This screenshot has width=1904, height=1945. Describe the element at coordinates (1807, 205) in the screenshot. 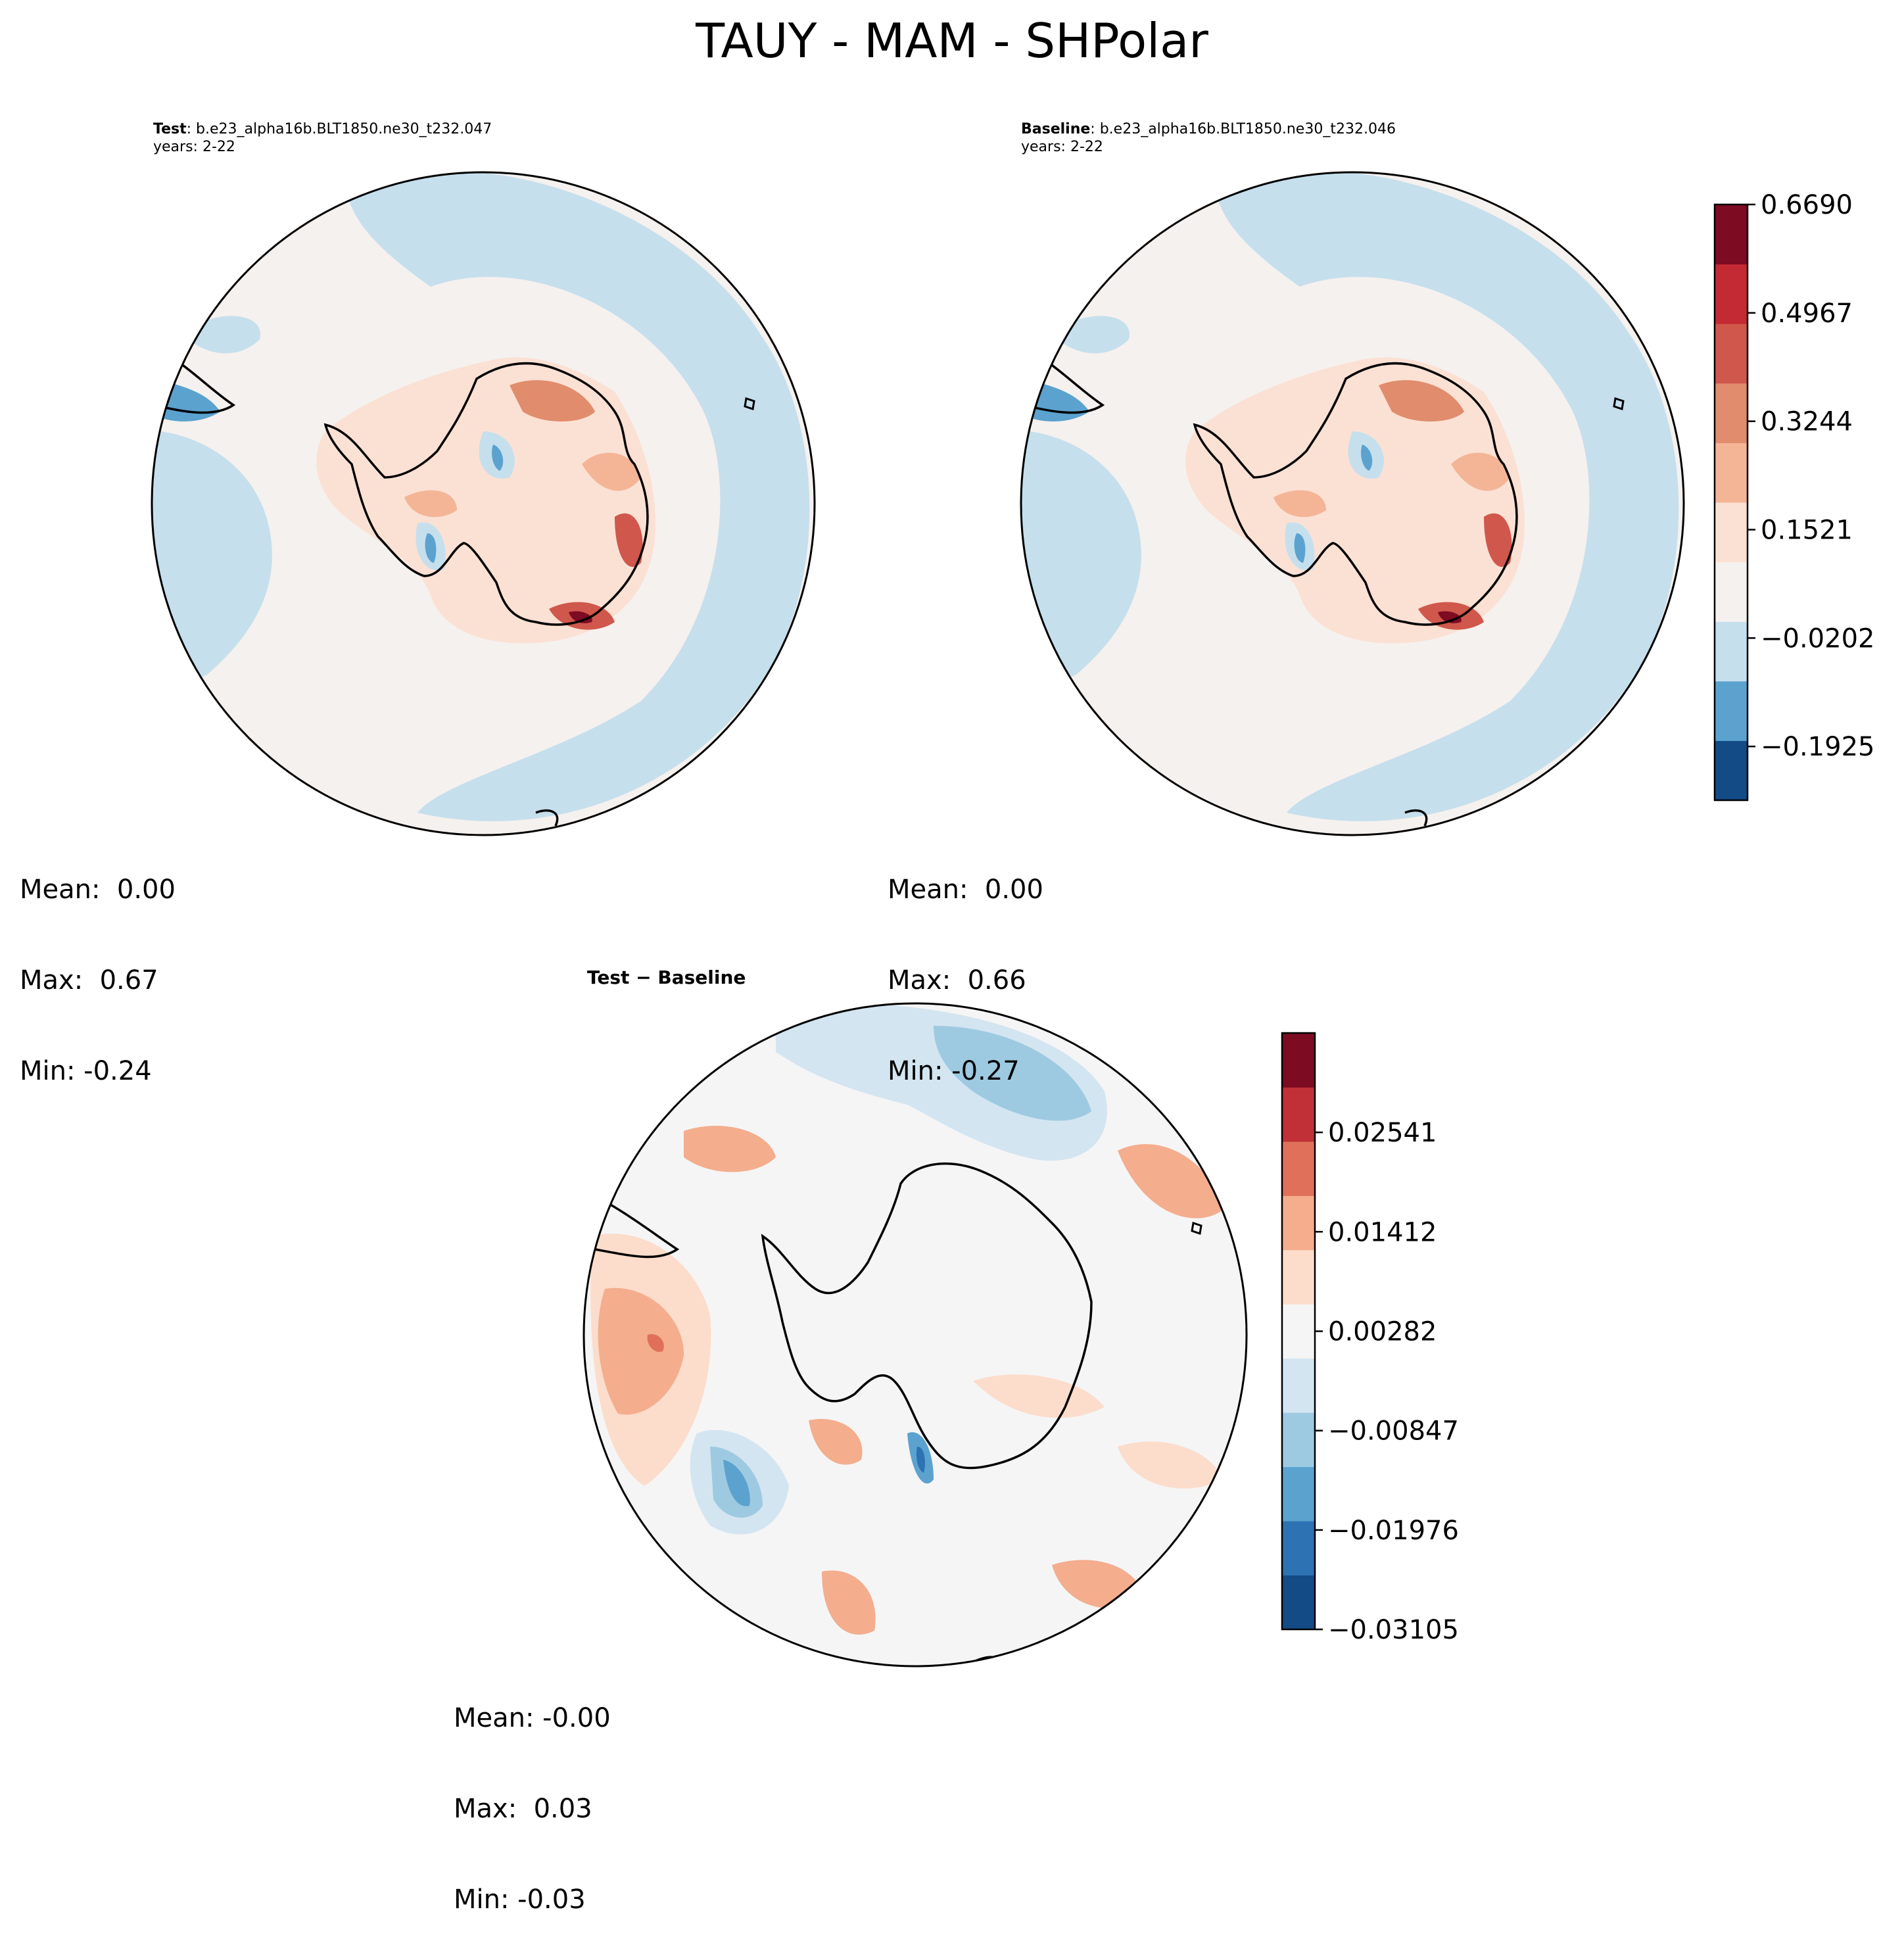

I see `field-colorbar-tick-label: 0.6690` at that location.